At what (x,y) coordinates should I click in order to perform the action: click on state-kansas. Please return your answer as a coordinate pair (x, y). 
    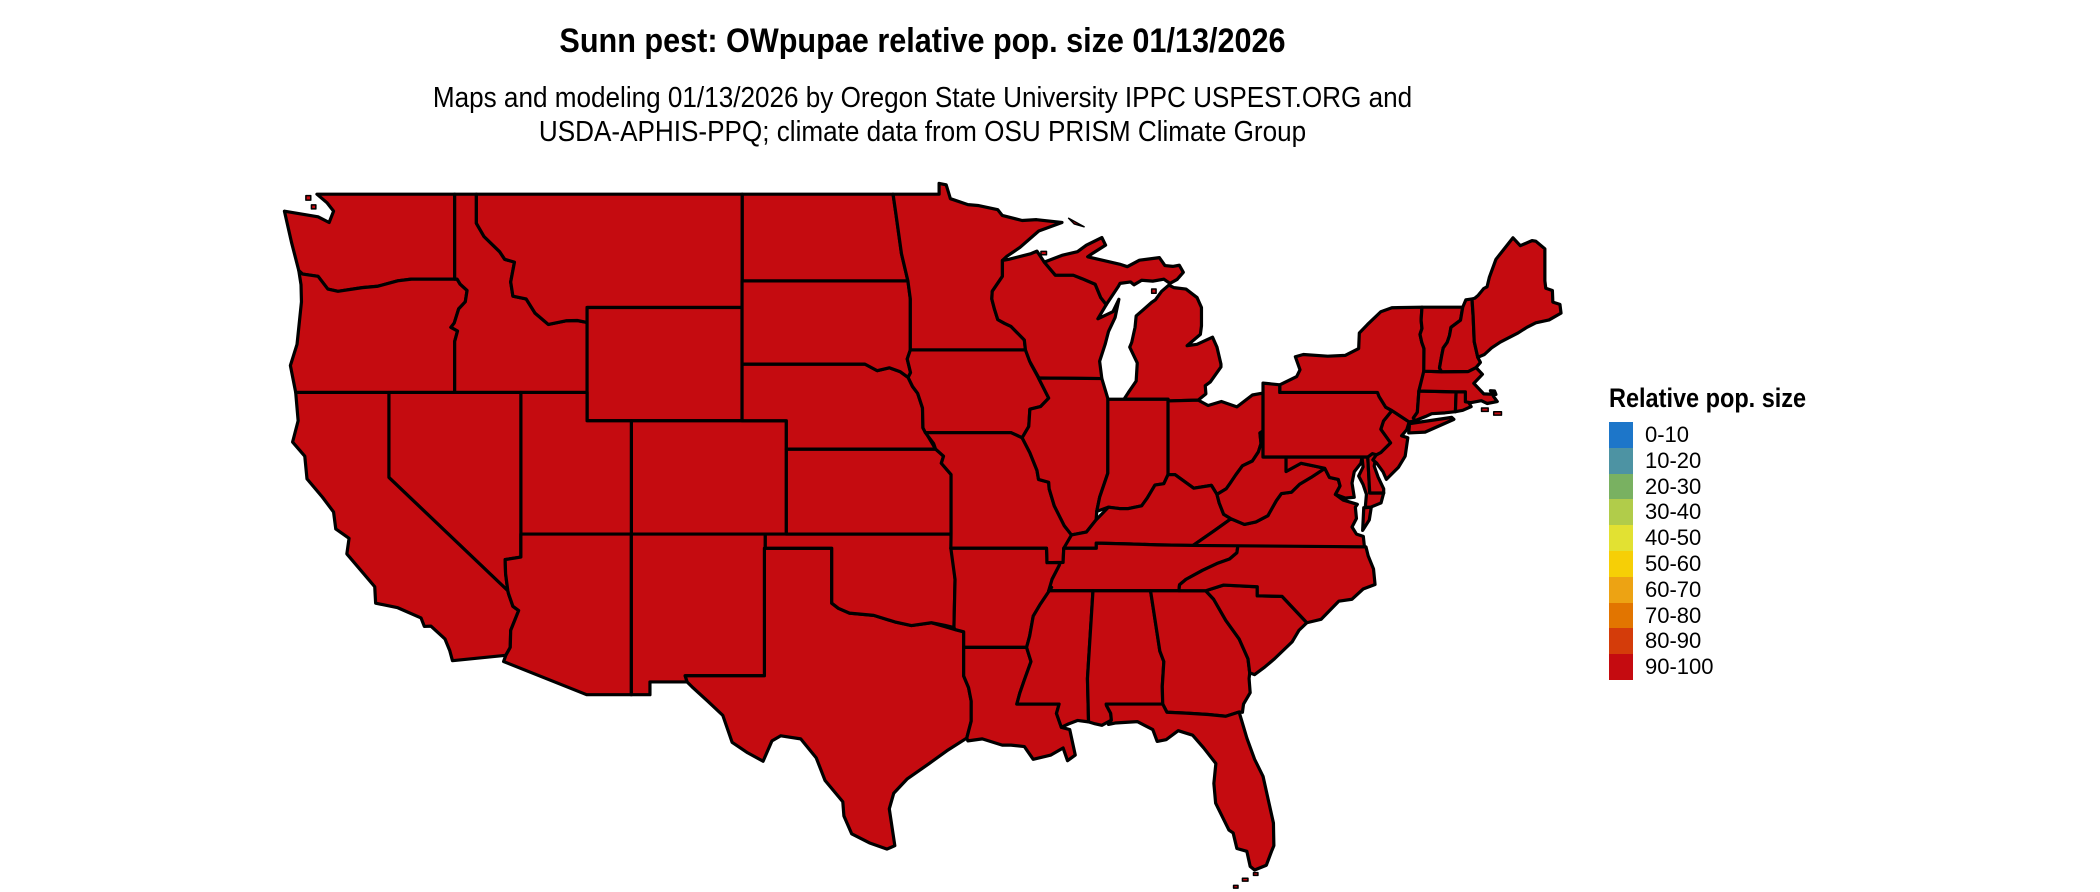
    Looking at the image, I should click on (868, 491).